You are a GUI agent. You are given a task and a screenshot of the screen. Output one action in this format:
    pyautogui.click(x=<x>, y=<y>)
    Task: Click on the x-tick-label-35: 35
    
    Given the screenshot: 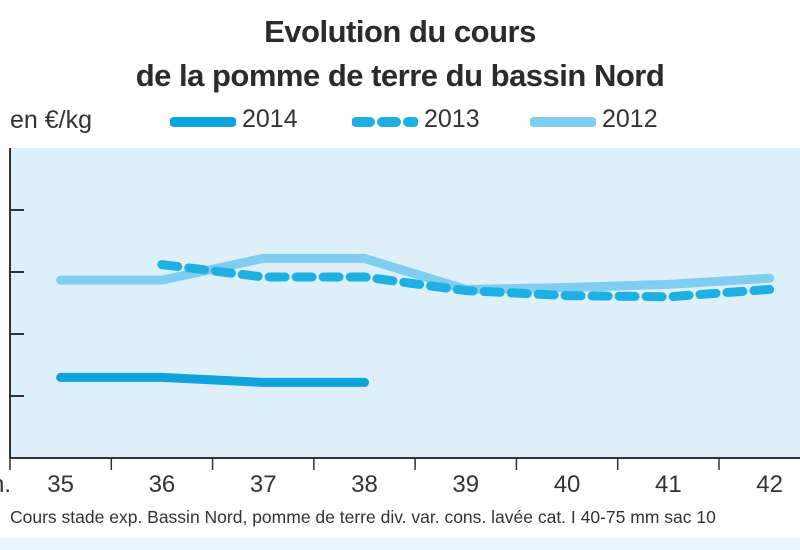 What is the action you would take?
    pyautogui.click(x=60, y=484)
    